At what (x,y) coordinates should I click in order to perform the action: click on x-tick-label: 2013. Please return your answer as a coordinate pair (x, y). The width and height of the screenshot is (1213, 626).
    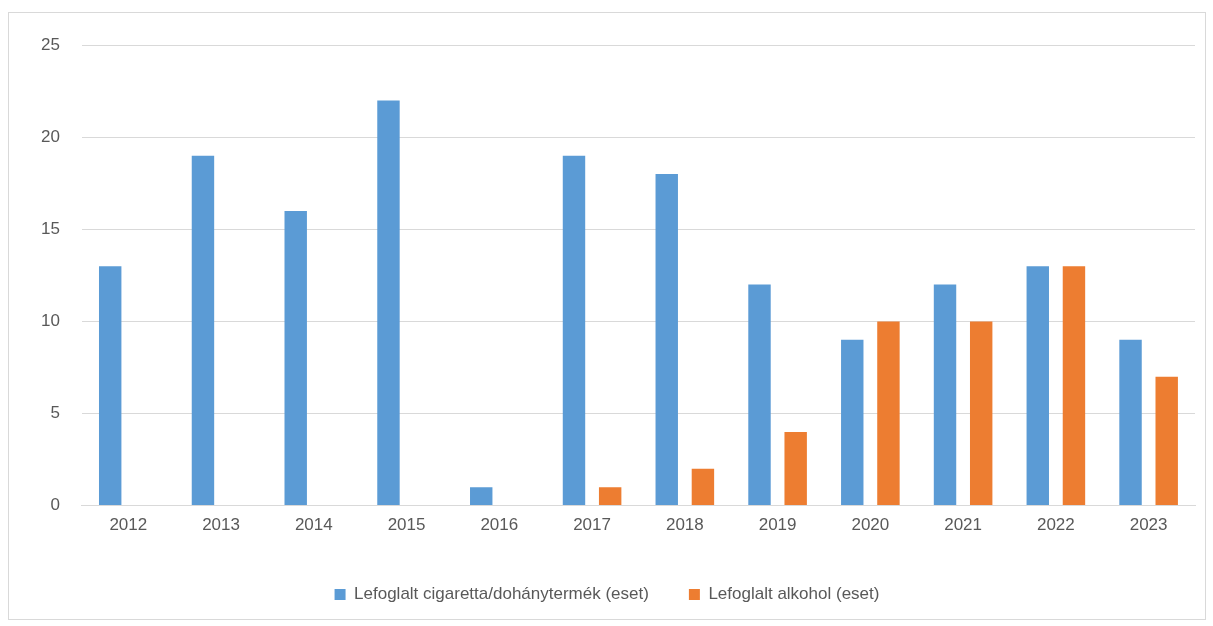
    Looking at the image, I should click on (221, 525).